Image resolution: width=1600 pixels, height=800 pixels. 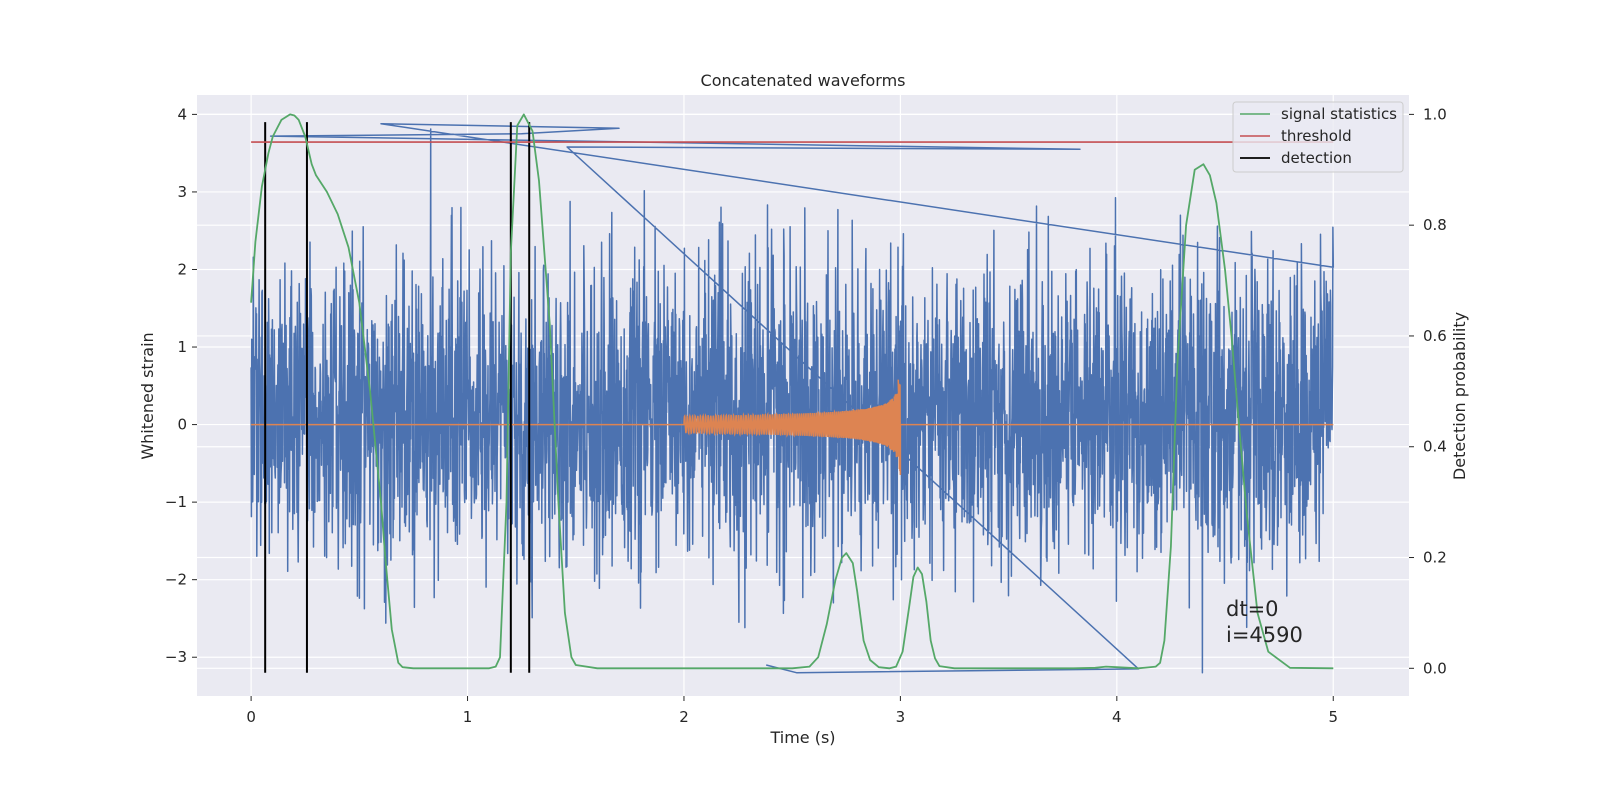 I want to click on y-tick-label-5: 2, so click(x=182, y=269).